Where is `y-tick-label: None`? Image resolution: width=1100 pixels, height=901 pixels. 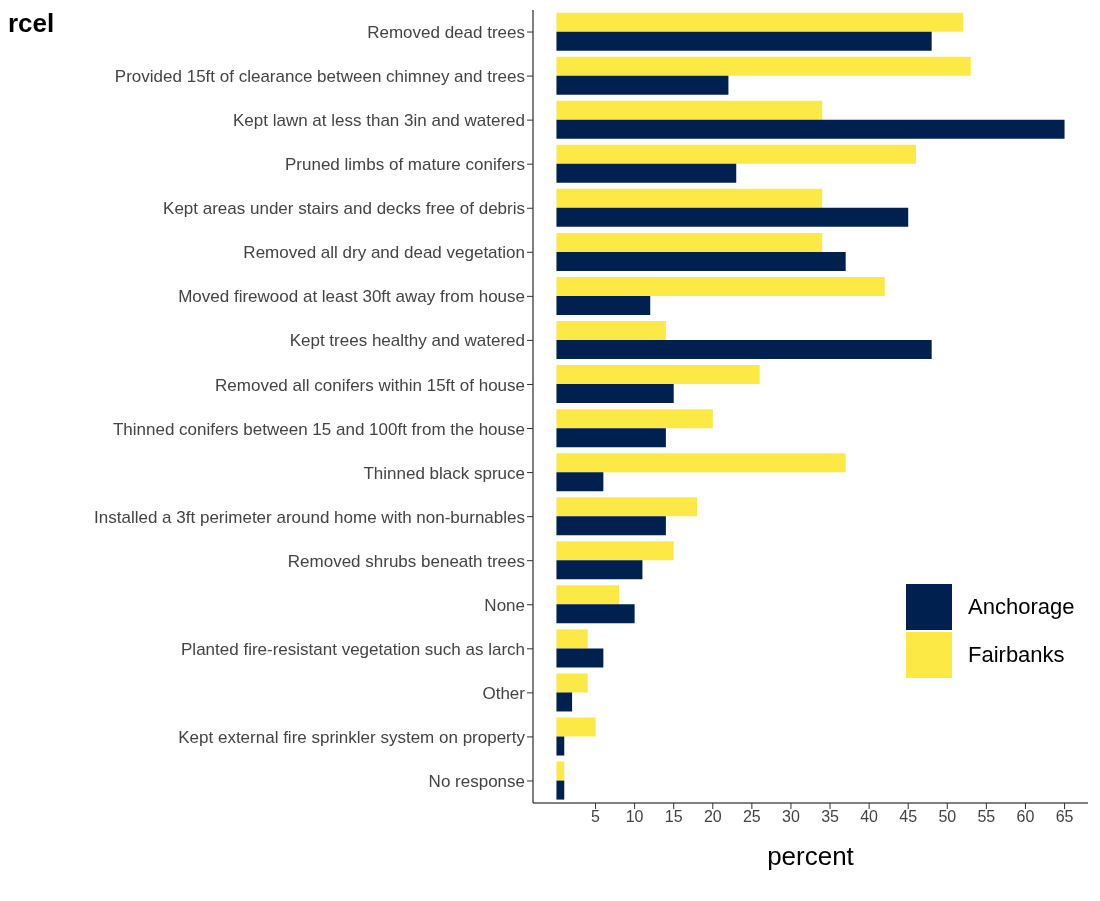 y-tick-label: None is located at coordinates (504, 605).